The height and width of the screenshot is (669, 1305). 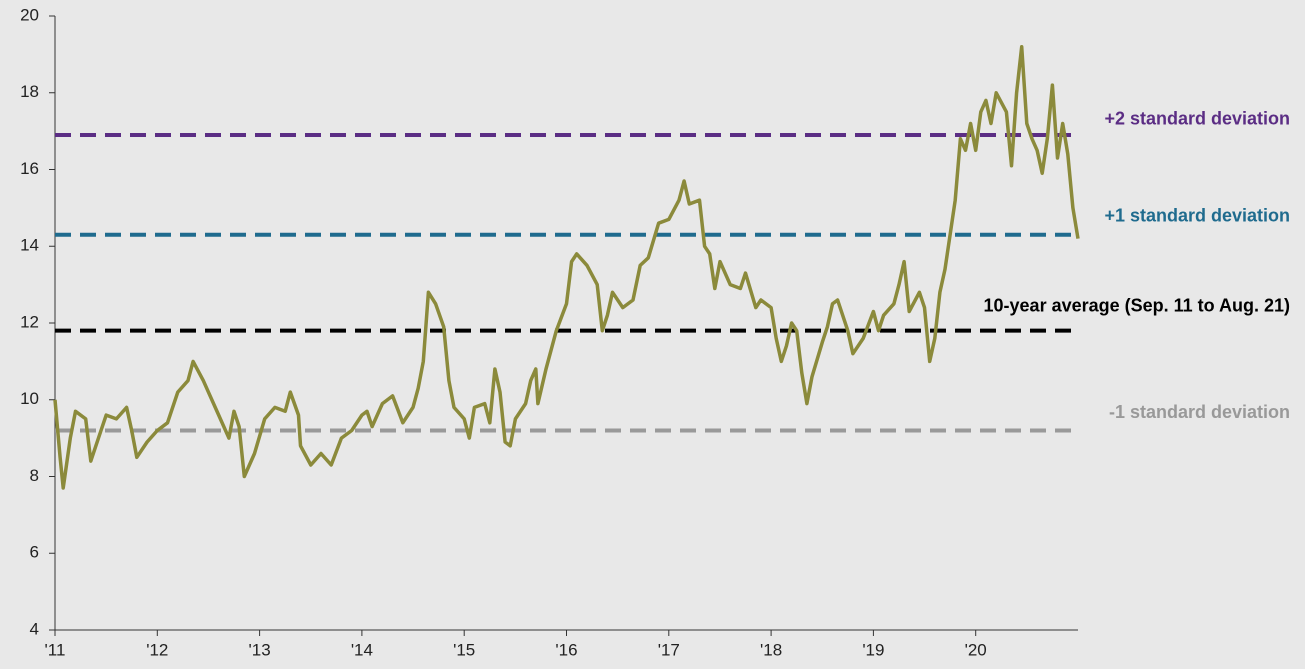 I want to click on y-tick-label: 6, so click(x=34, y=552).